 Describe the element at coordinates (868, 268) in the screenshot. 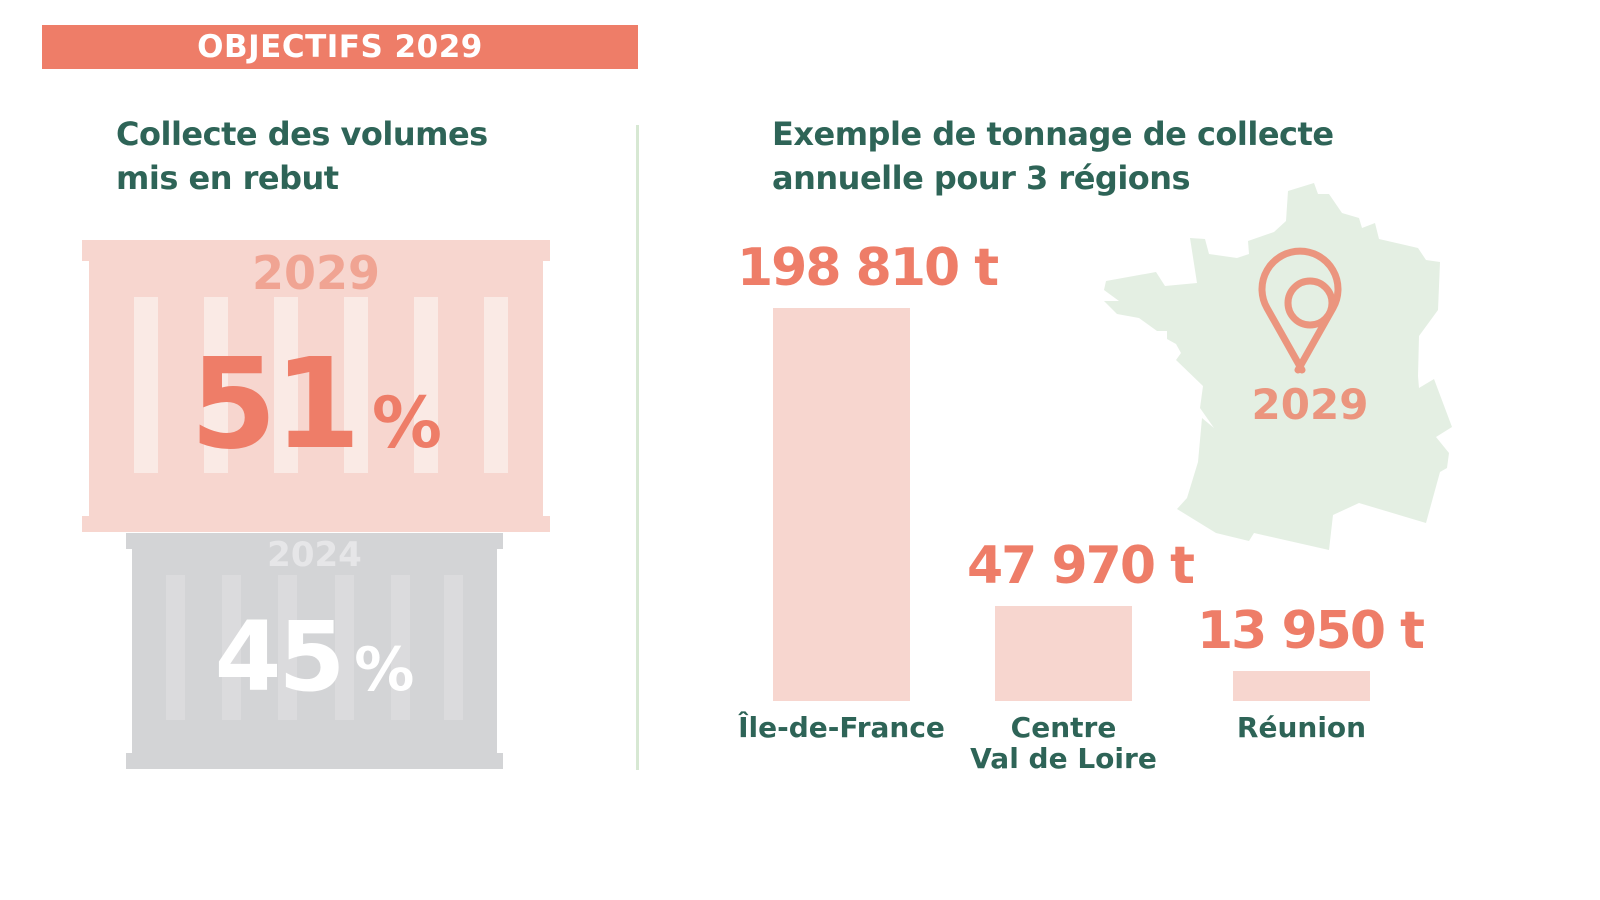

I see `value-label: 198 810 t` at that location.